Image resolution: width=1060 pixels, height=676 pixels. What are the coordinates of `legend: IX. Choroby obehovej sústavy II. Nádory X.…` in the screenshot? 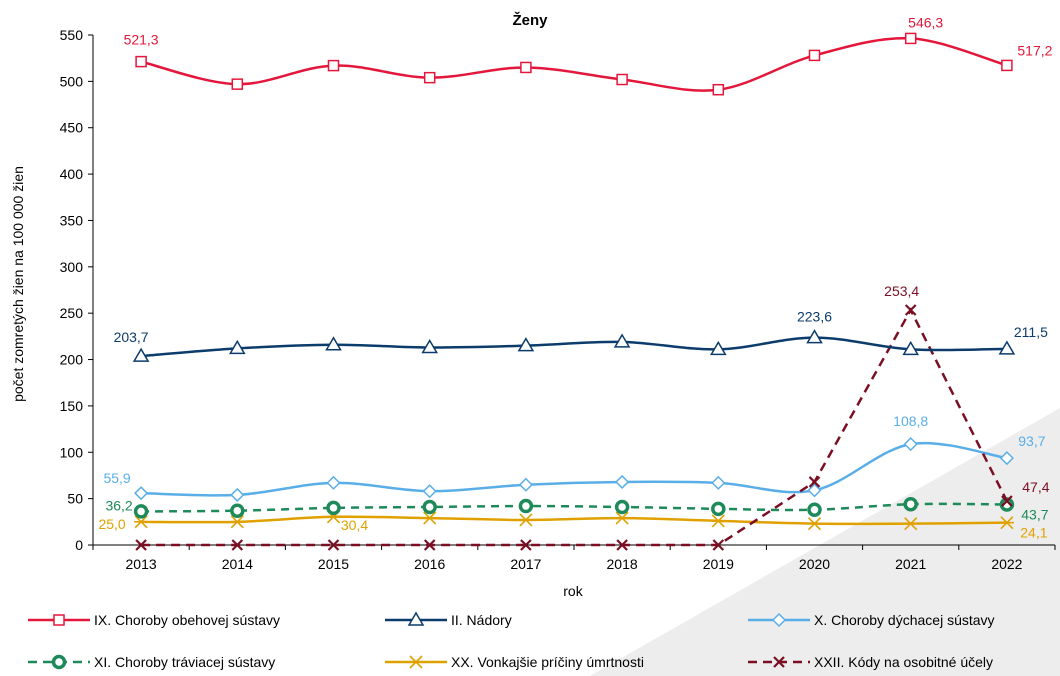 It's located at (511, 640).